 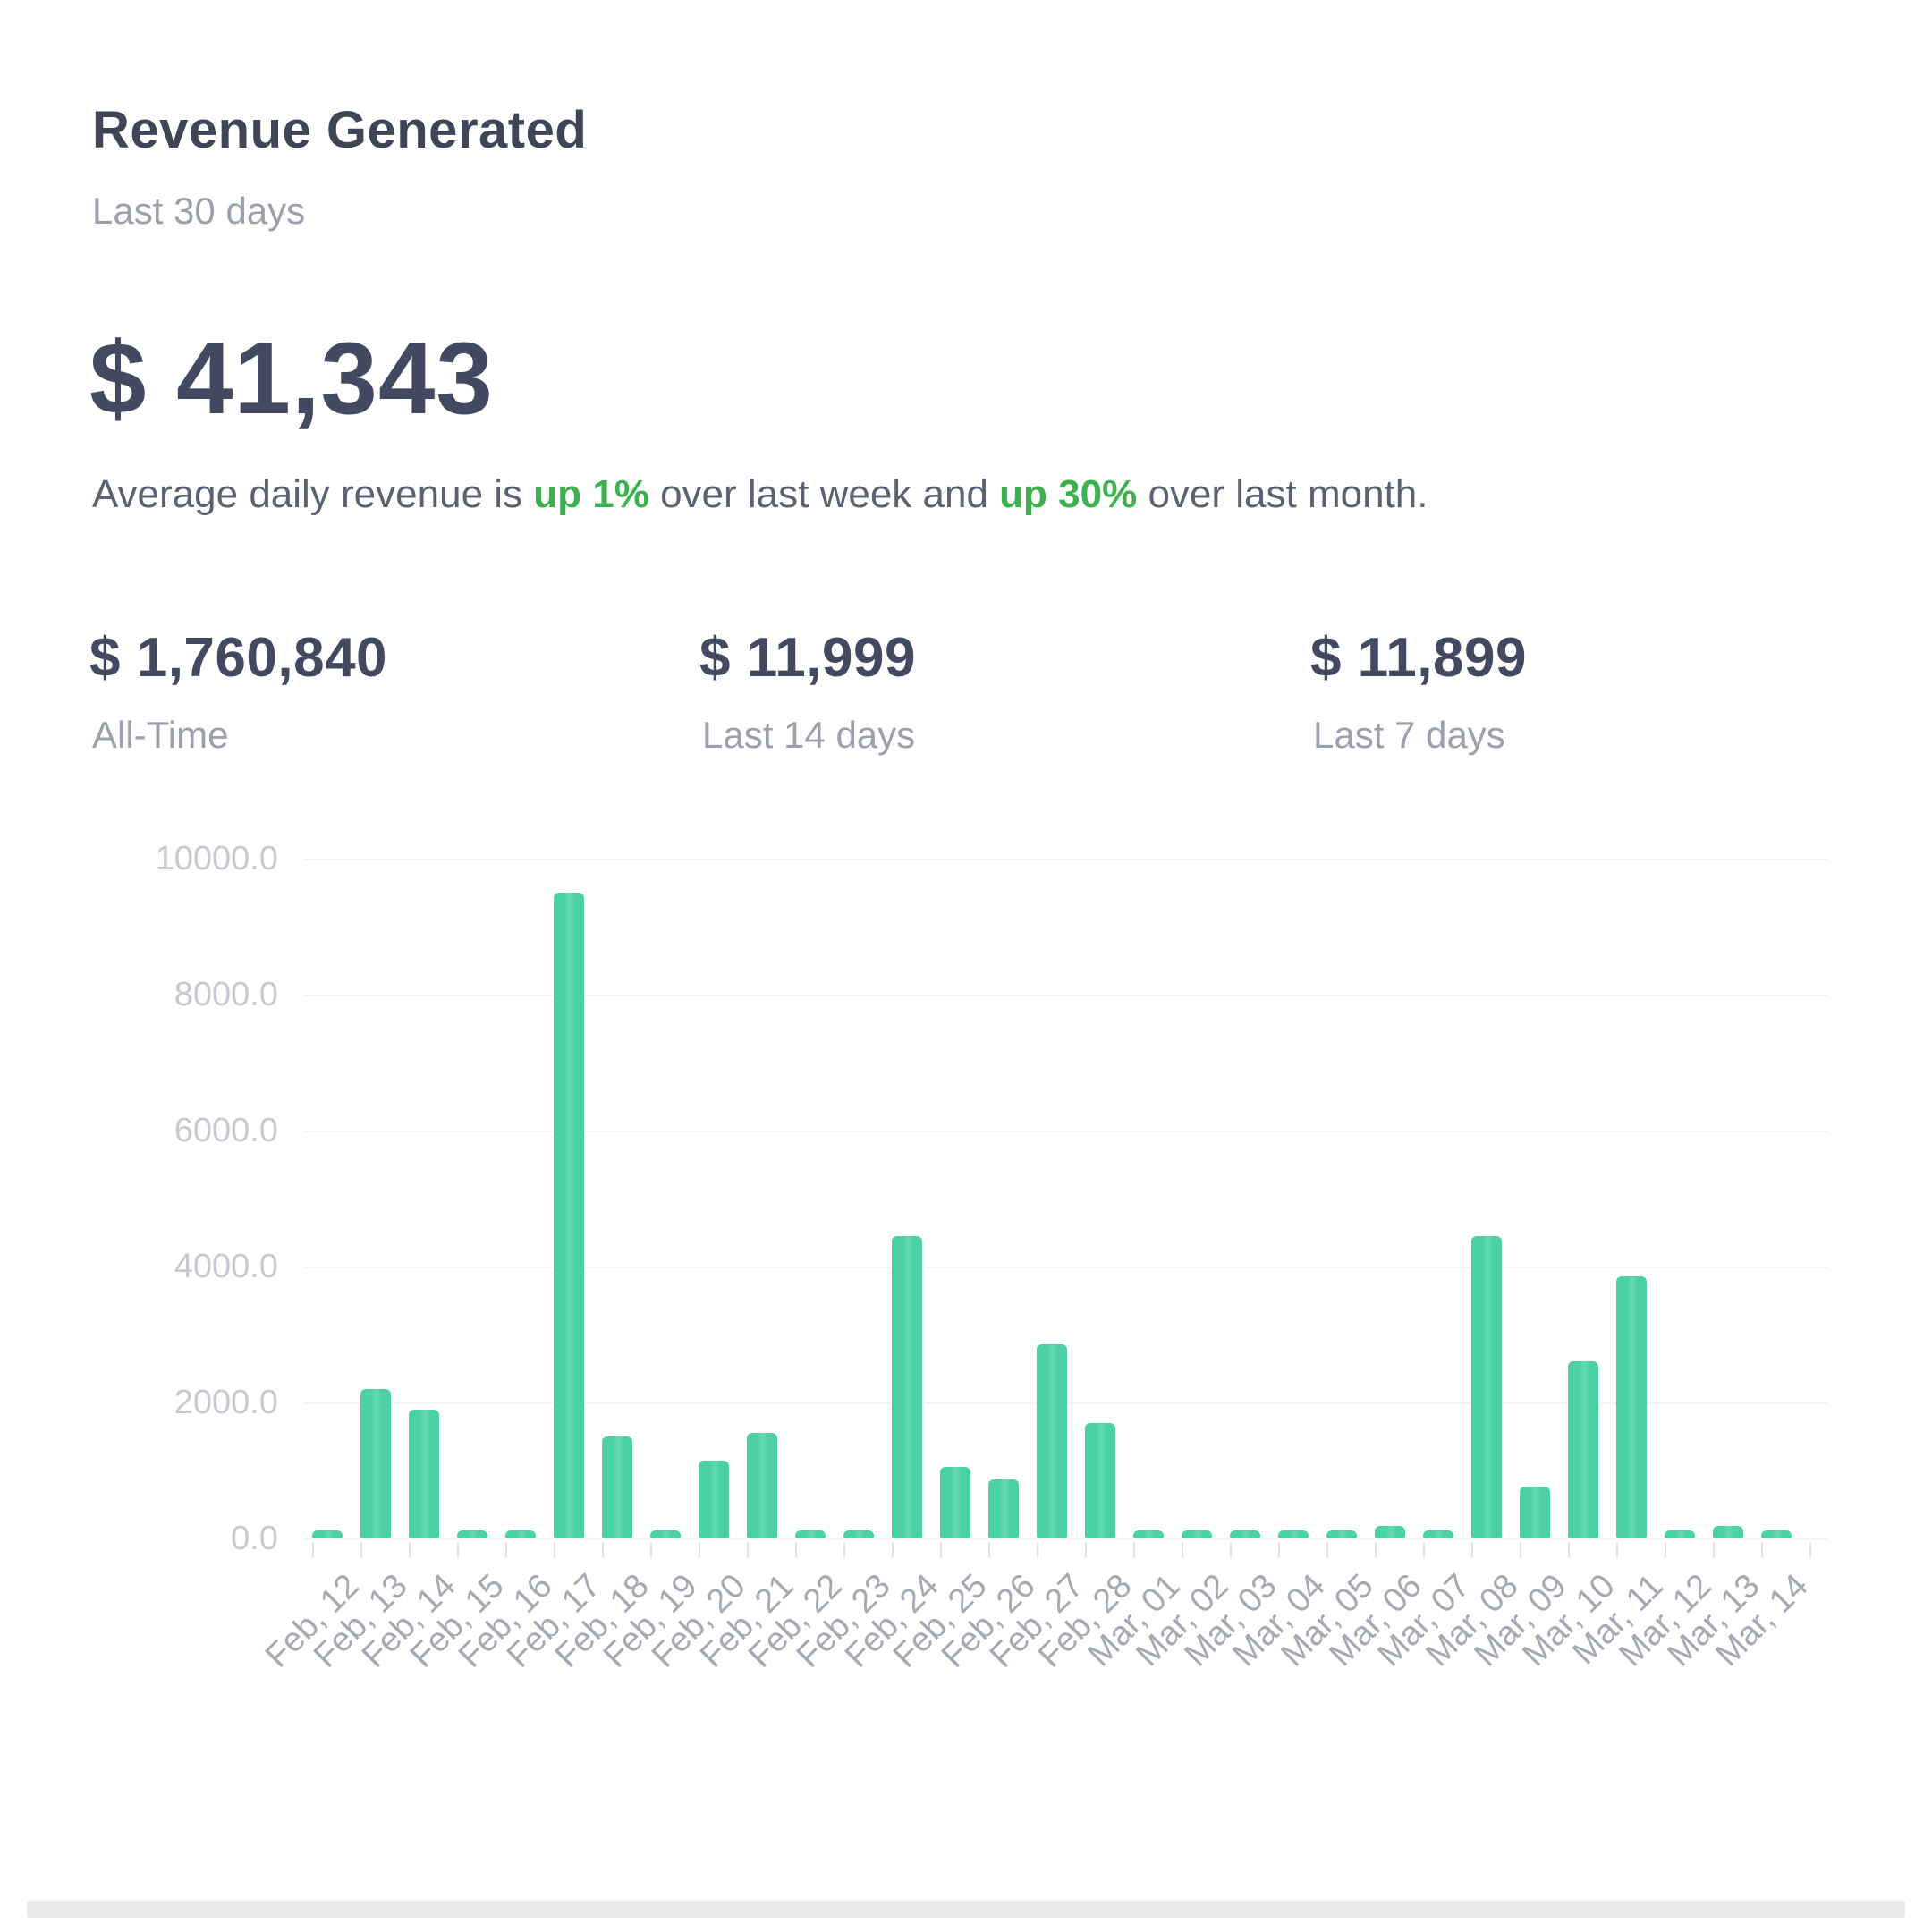 What do you see at coordinates (199, 211) in the screenshot?
I see `period-subtitle: Last 30 days` at bounding box center [199, 211].